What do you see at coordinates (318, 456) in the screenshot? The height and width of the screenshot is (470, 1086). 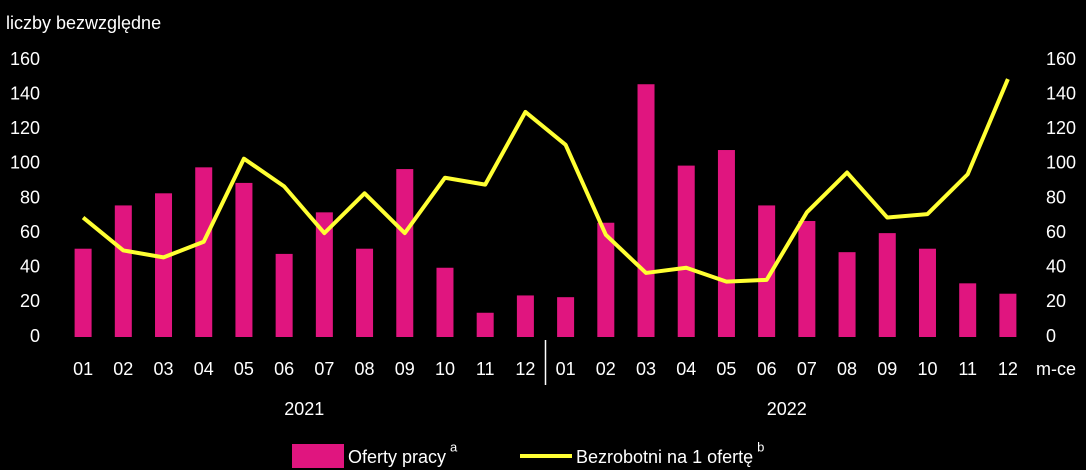 I see `legend-swatch` at bounding box center [318, 456].